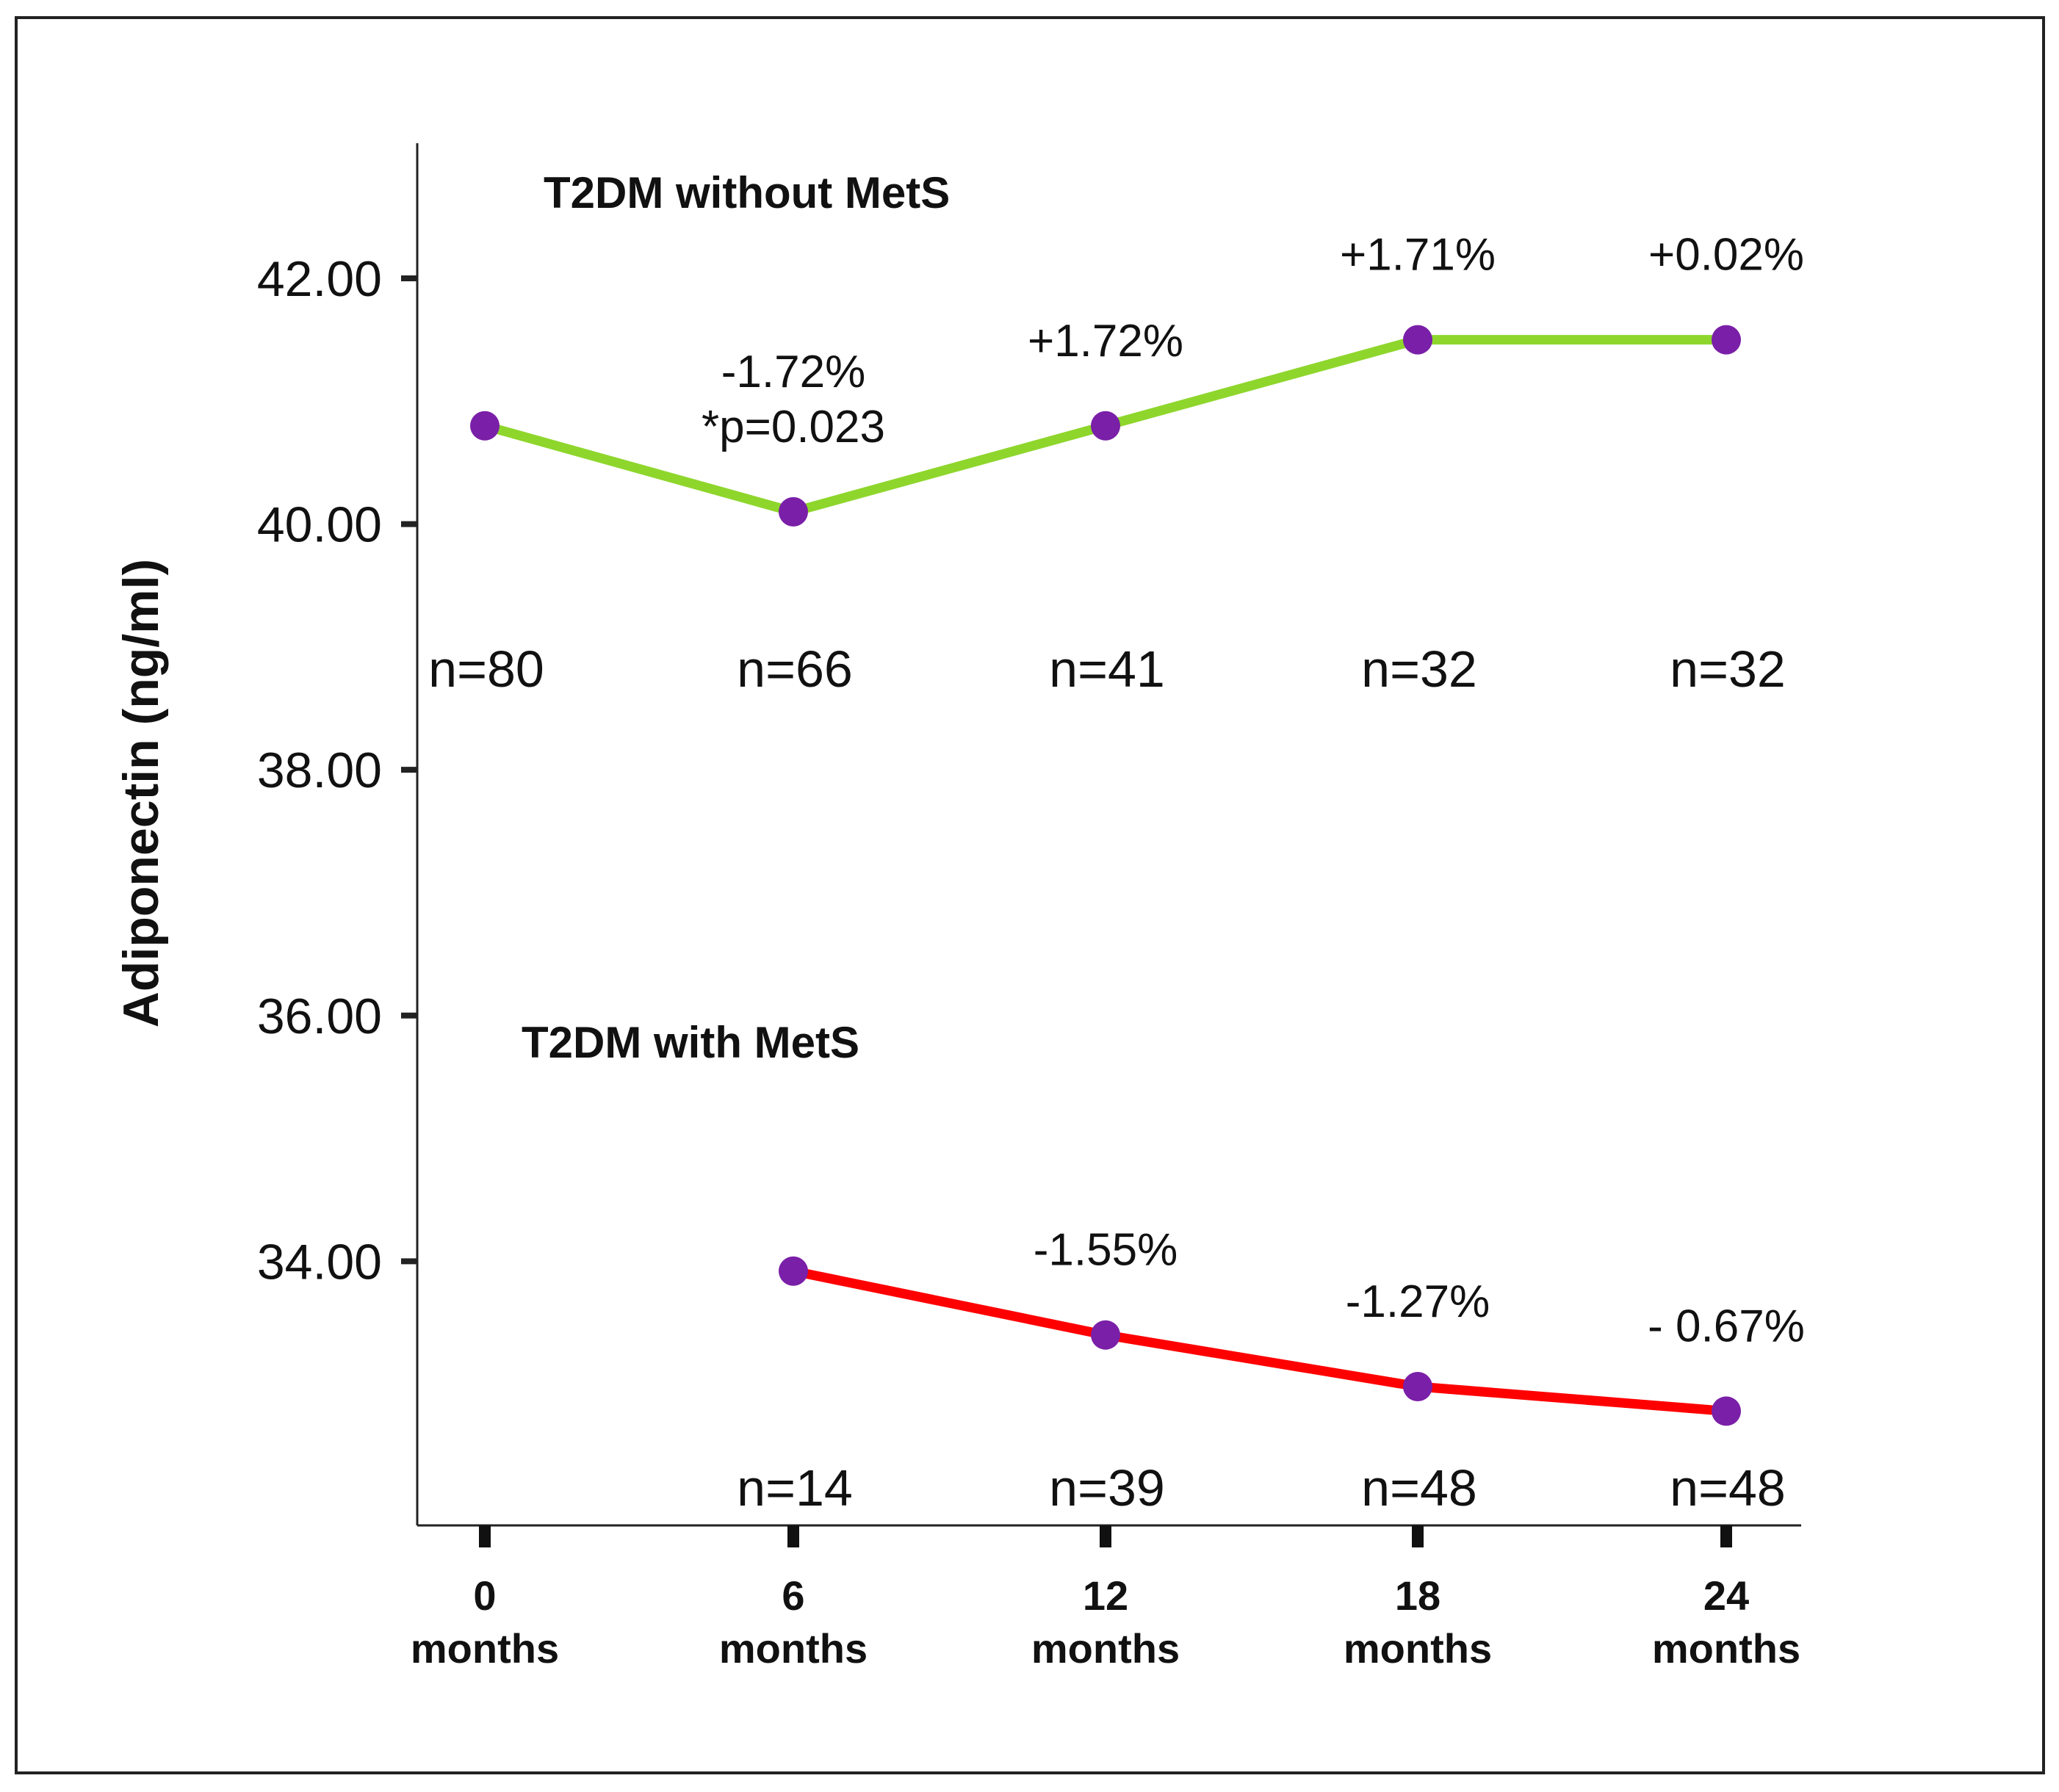 Image resolution: width=2059 pixels, height=1792 pixels. Describe the element at coordinates (319, 1262) in the screenshot. I see `y-tick-label: 34.00` at that location.